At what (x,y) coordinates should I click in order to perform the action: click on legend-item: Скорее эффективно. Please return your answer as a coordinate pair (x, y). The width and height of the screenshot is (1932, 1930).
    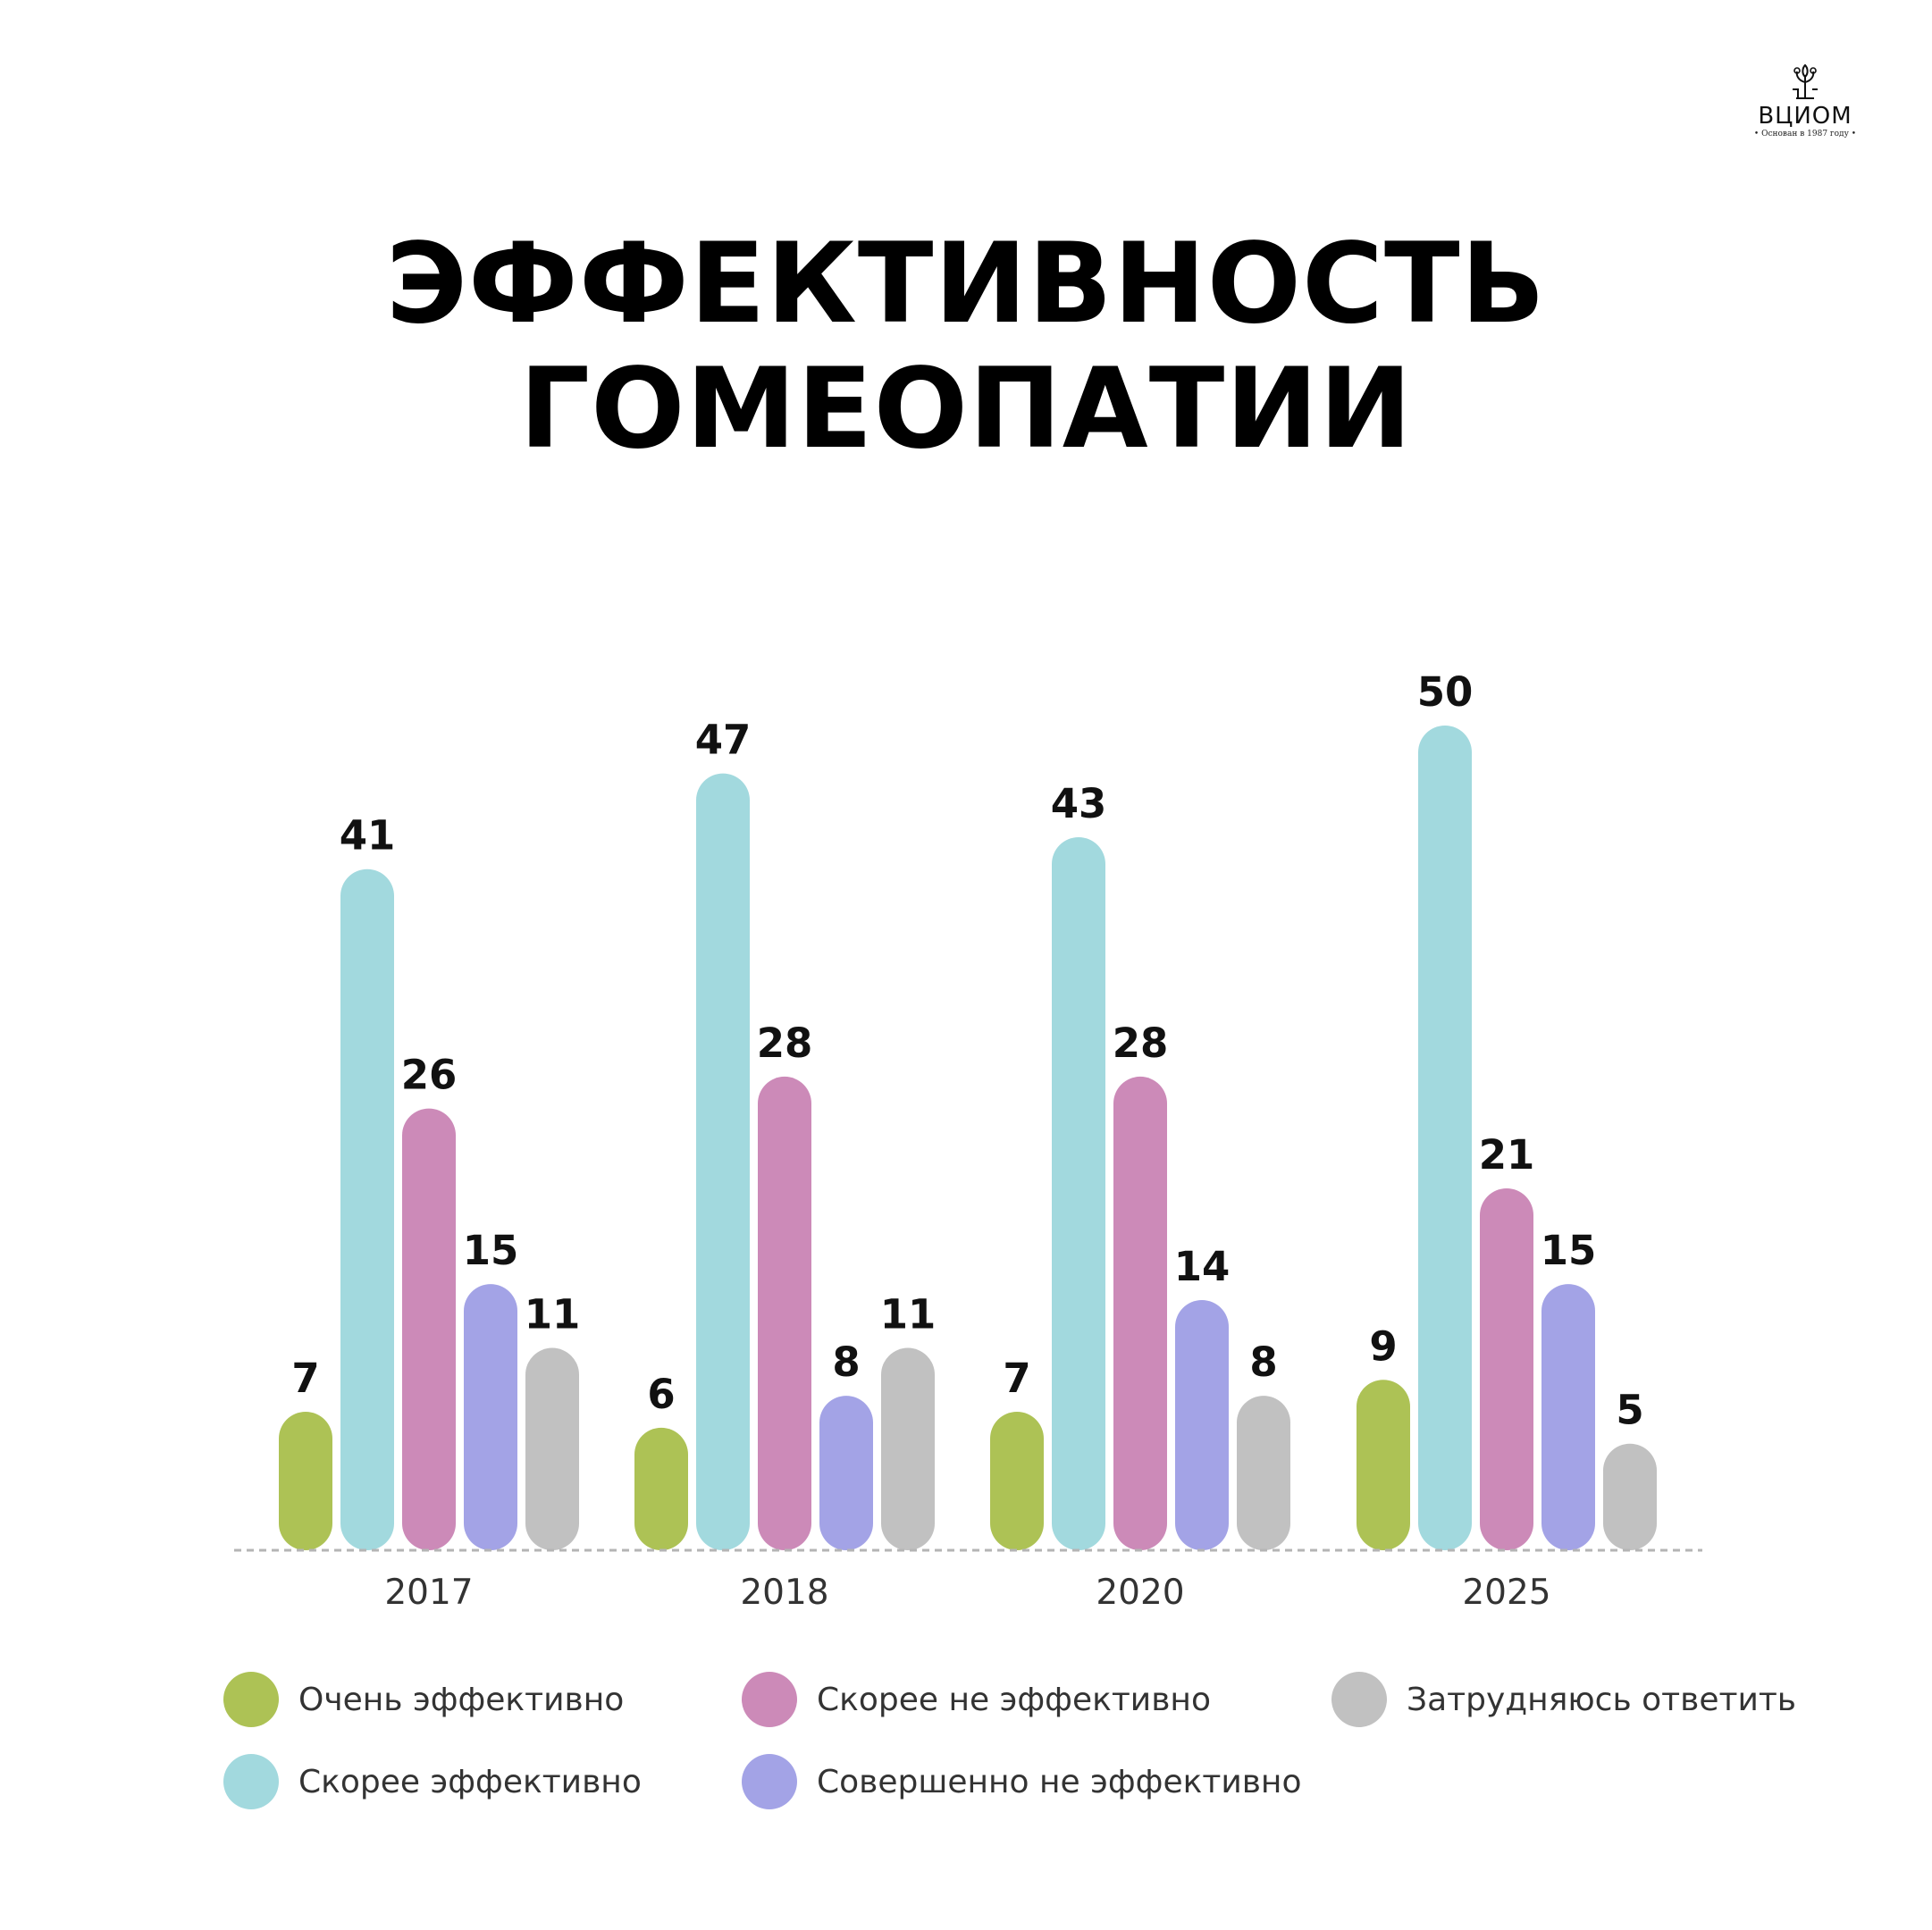
    Looking at the image, I should click on (432, 1781).